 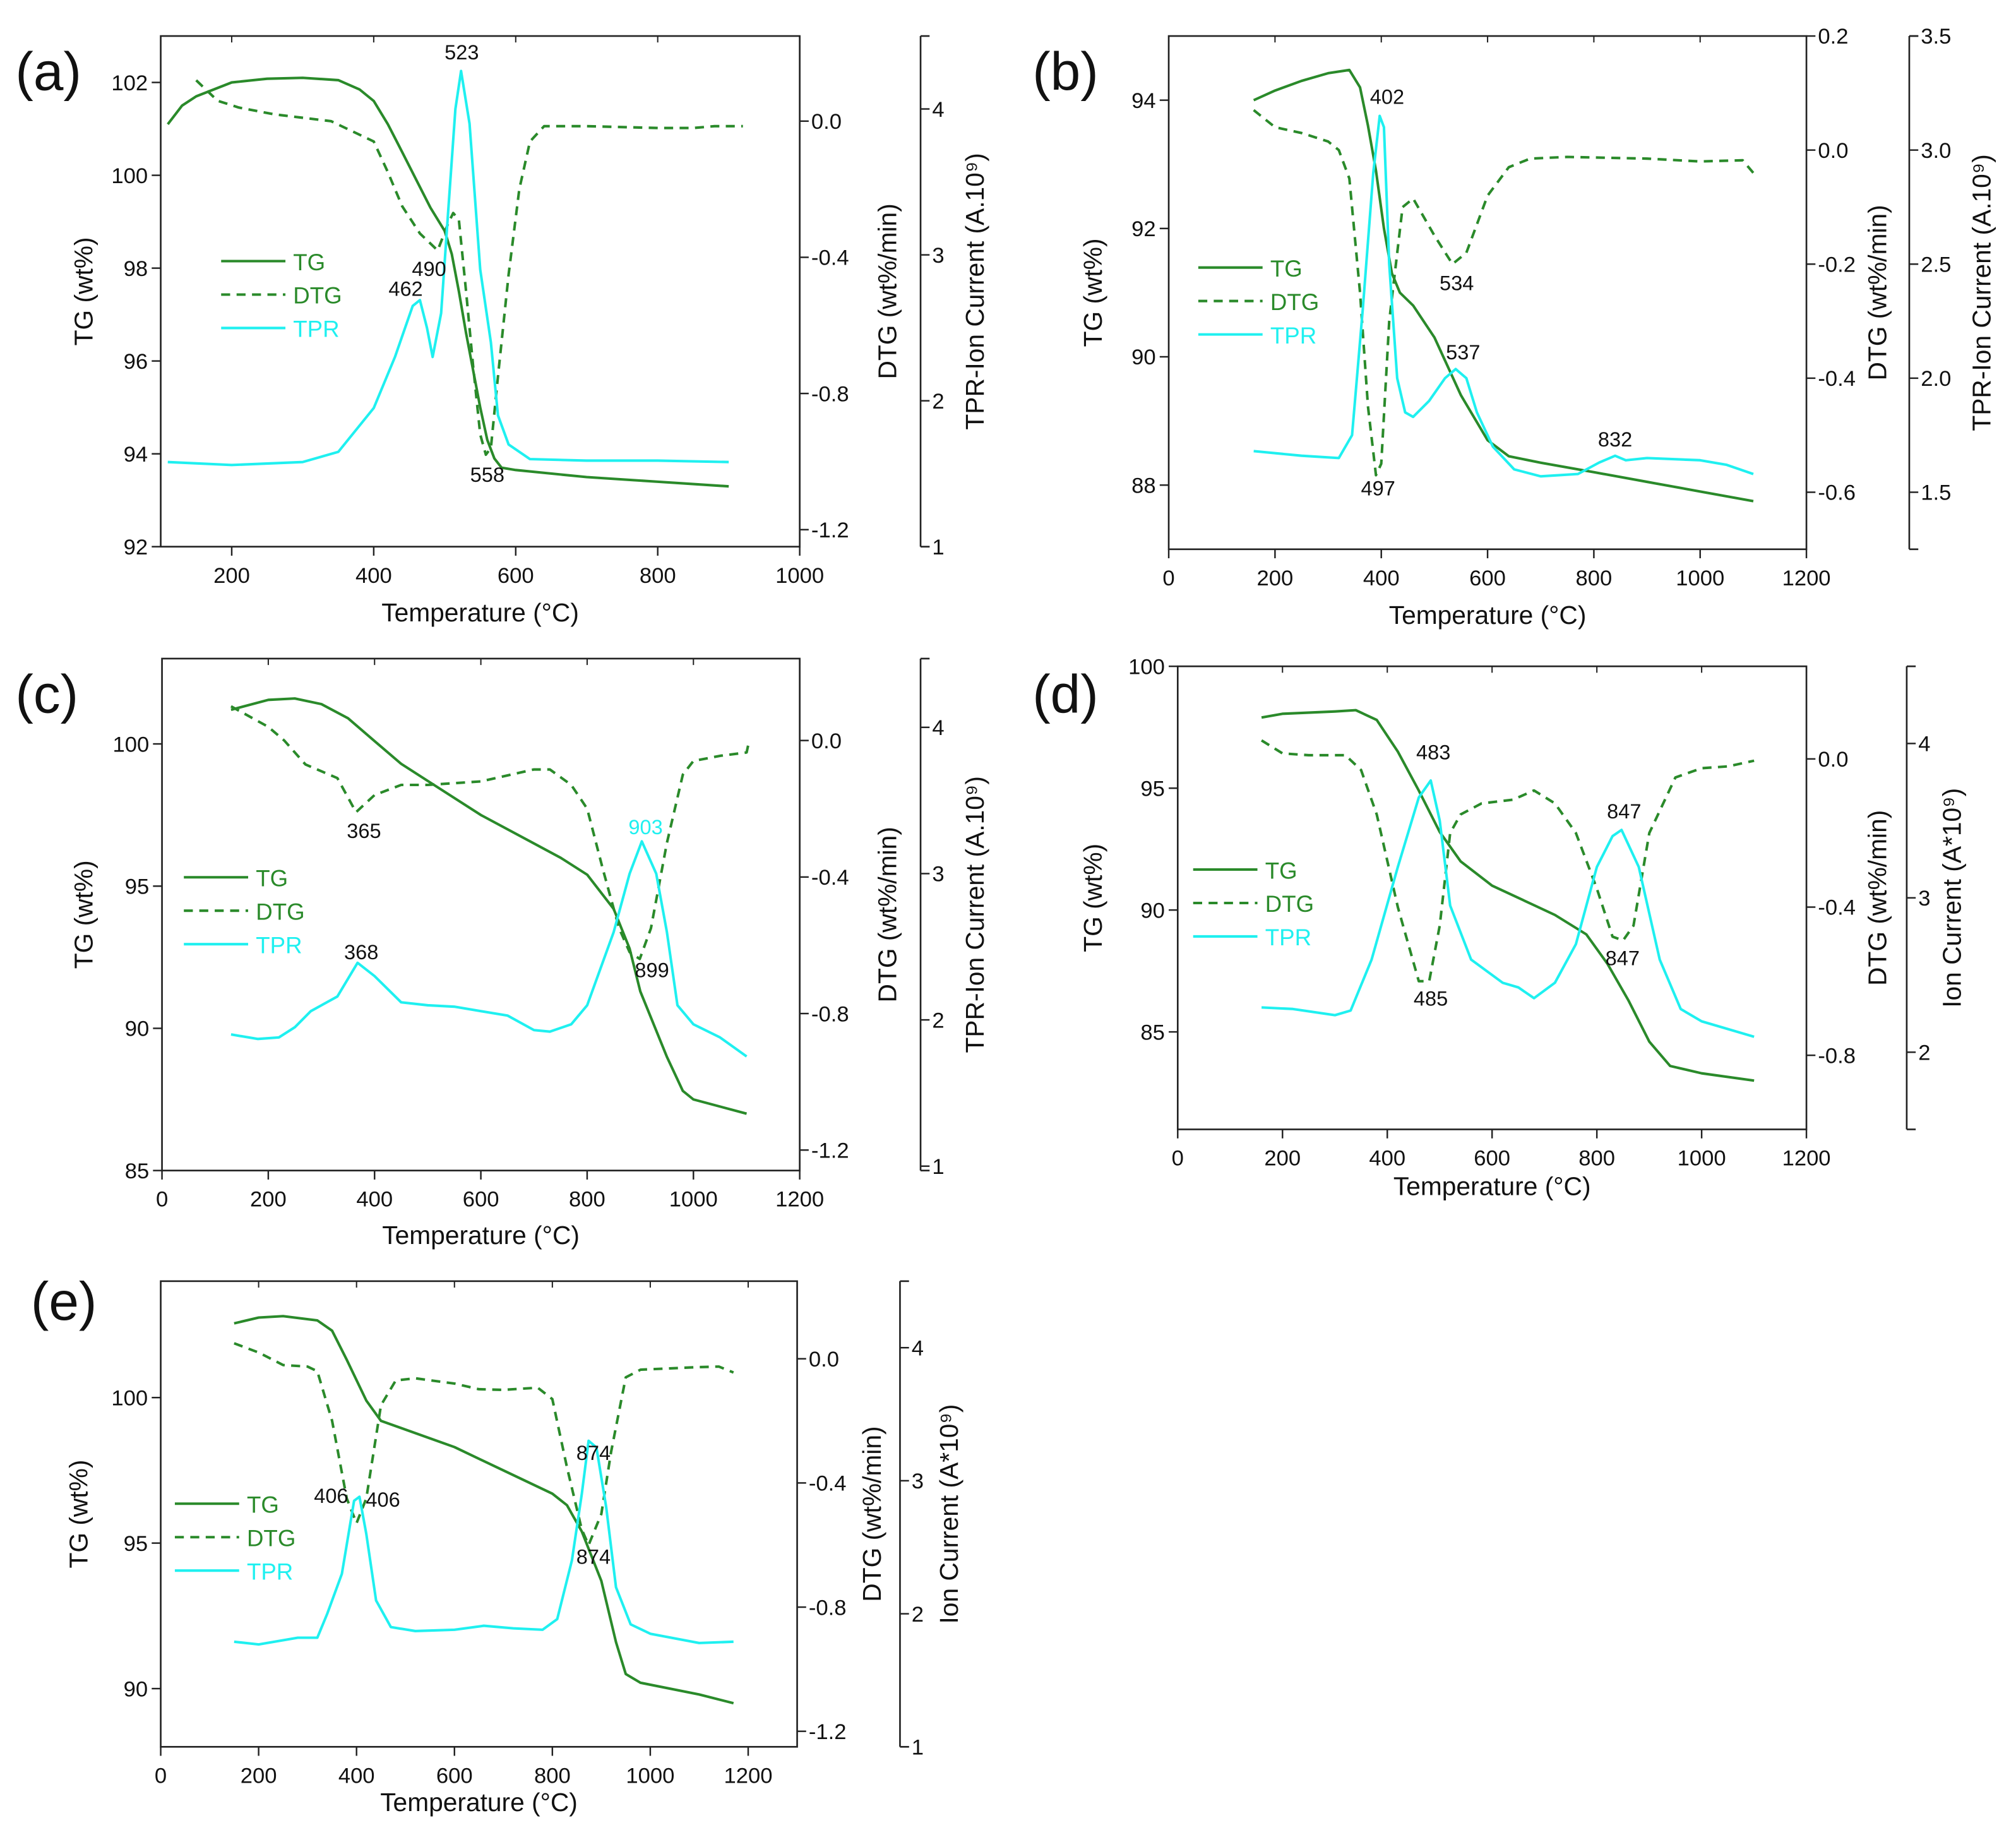 I want to click on ion-current-tick-label: 2.0, so click(x=1936, y=379).